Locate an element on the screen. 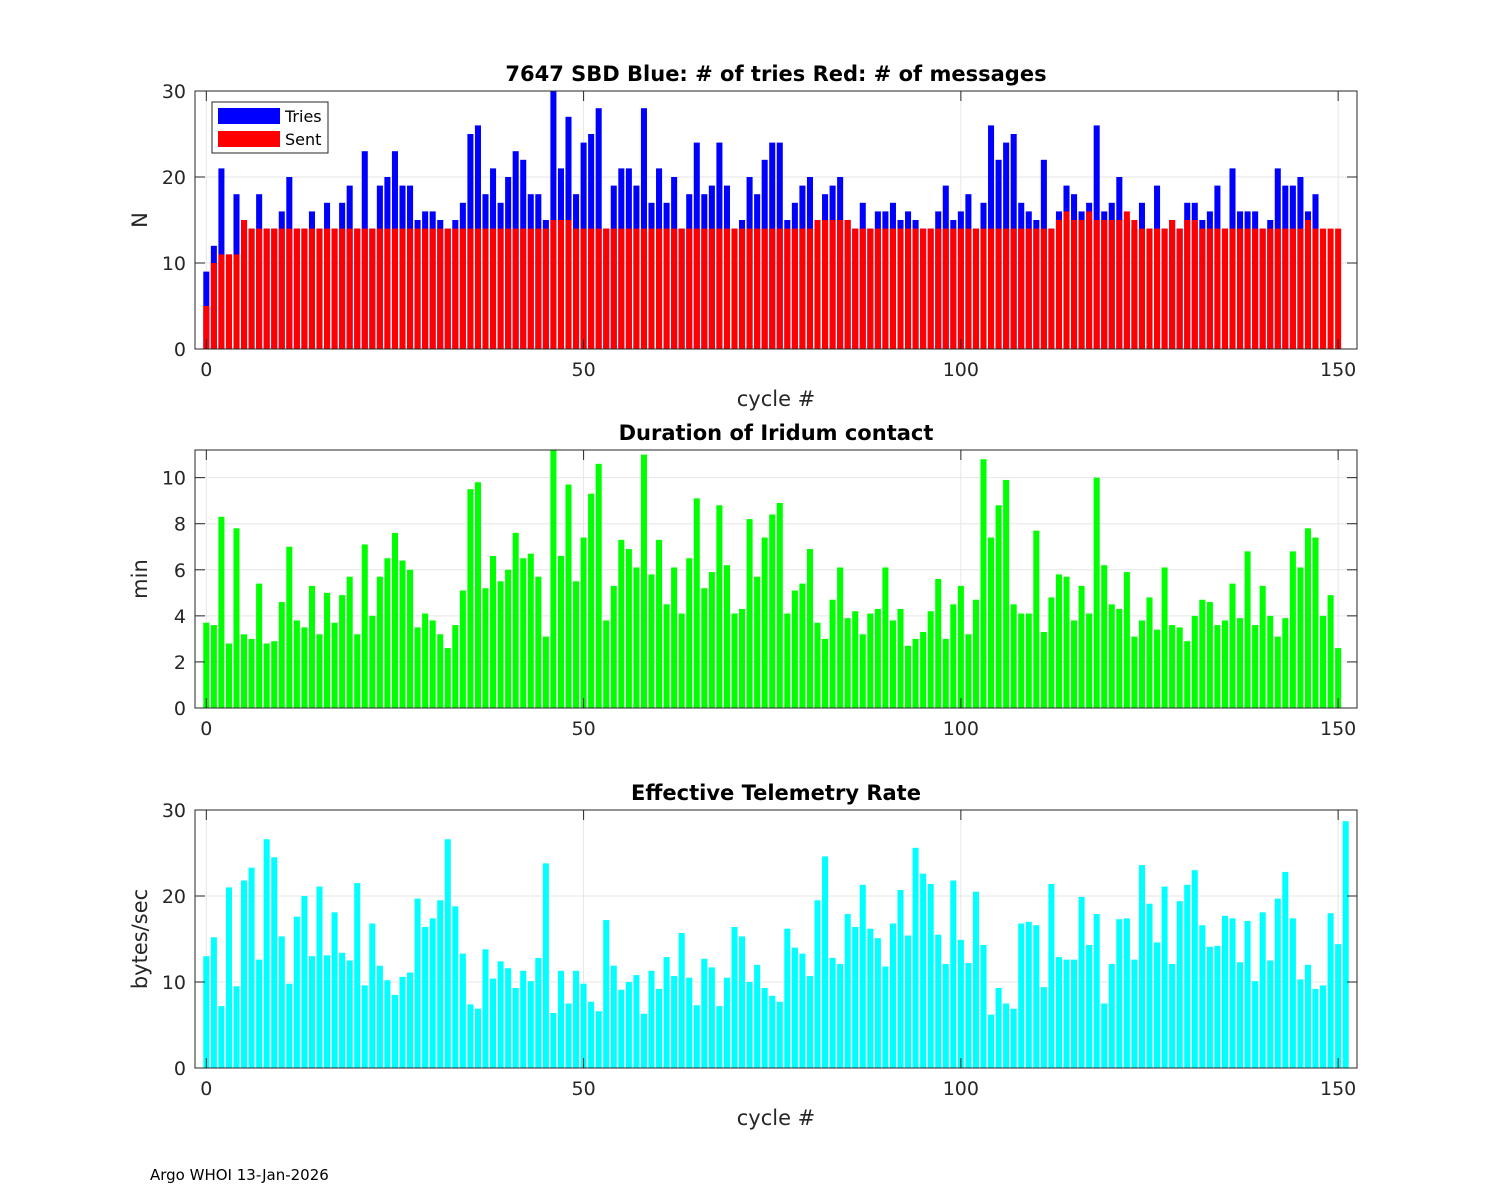  legend-swatch-tries is located at coordinates (249, 116).